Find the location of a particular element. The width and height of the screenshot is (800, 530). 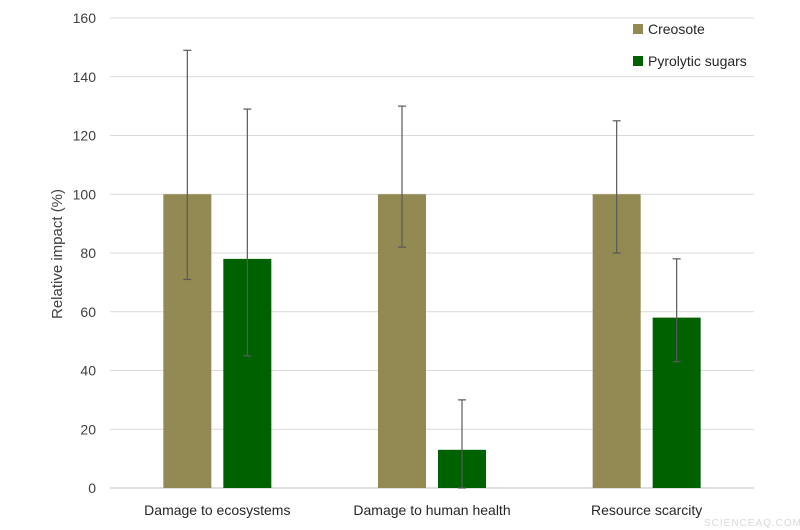

y-tick-label: 0 is located at coordinates (92, 488).